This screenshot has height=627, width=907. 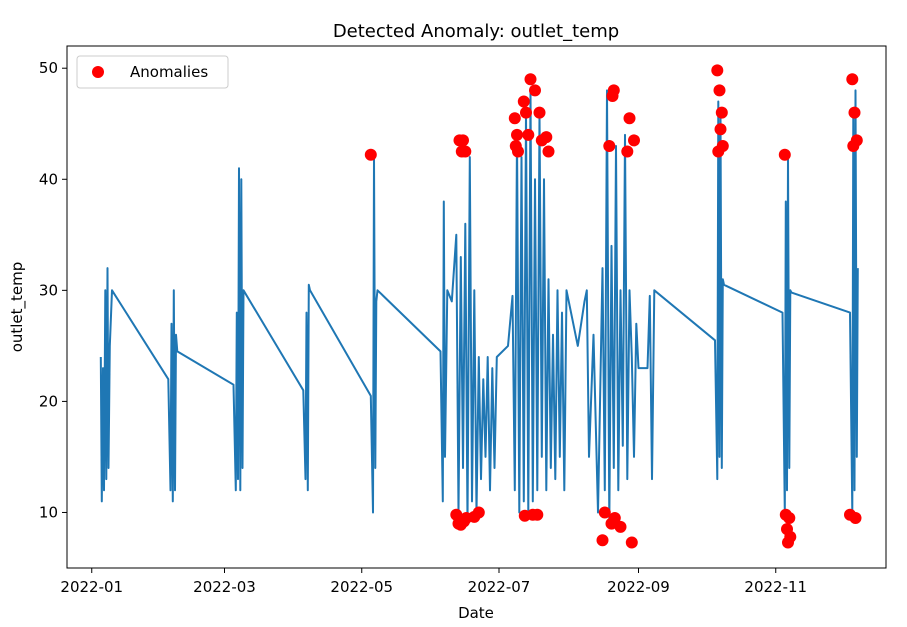 What do you see at coordinates (48, 68) in the screenshot?
I see `y-tick-label: 50` at bounding box center [48, 68].